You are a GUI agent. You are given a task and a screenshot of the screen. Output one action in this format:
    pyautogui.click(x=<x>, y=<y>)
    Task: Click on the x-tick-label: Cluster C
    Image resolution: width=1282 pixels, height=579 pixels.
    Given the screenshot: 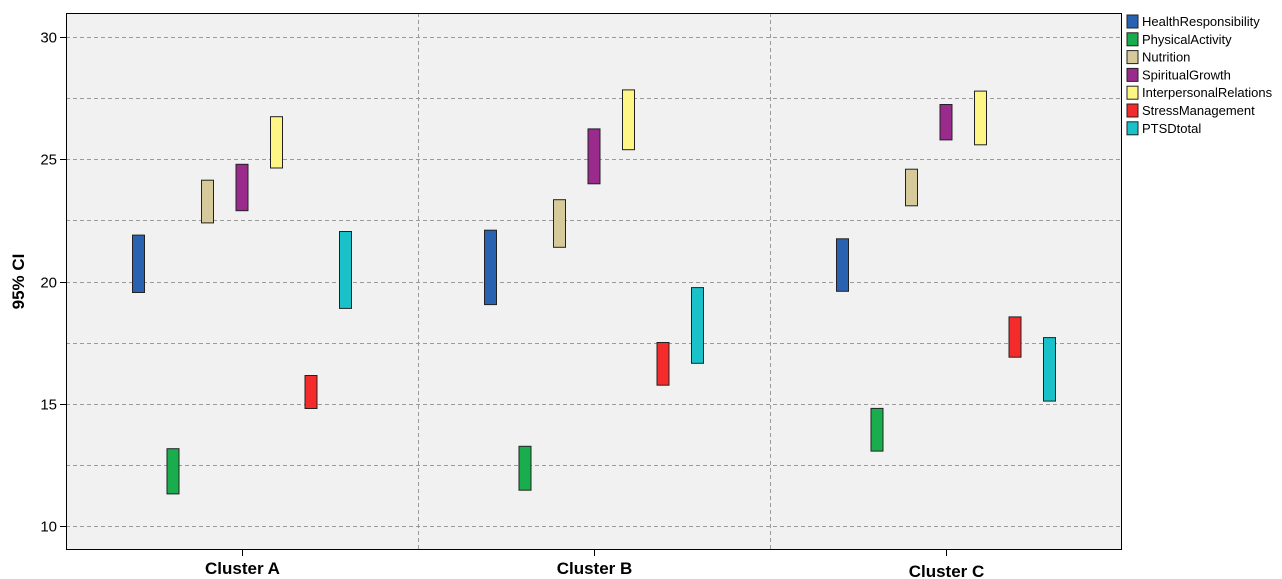 What is the action you would take?
    pyautogui.click(x=947, y=570)
    